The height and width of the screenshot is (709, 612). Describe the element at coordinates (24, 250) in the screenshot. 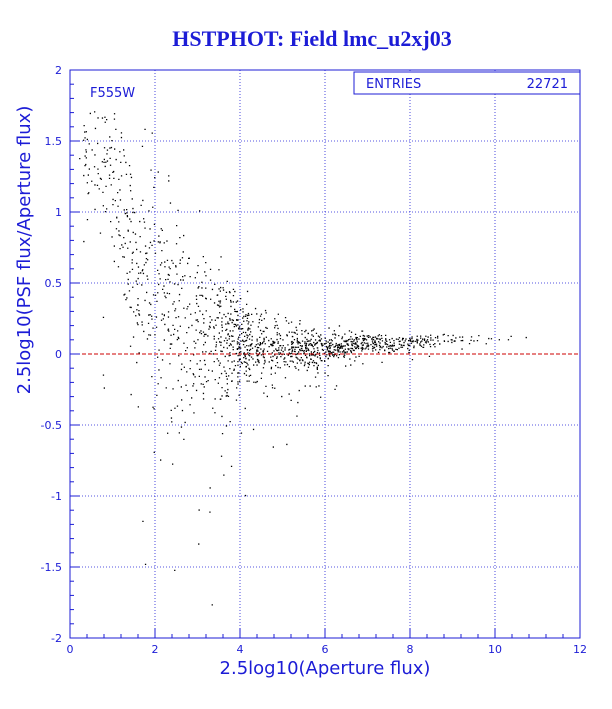

I see `y-axis-label: 2.5log10(PSF flux/Aperture flux)` at that location.